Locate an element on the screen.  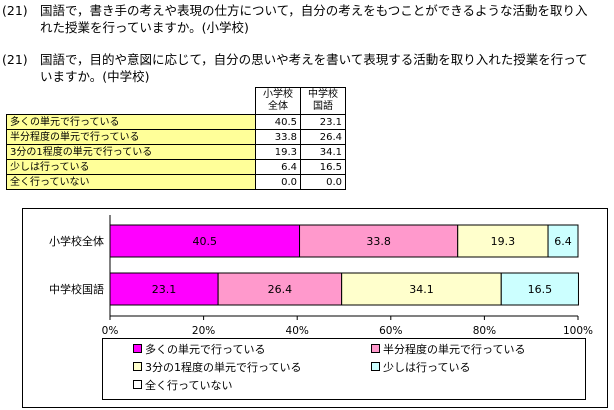
row-value-elementary: 40.5 is located at coordinates (278, 122).